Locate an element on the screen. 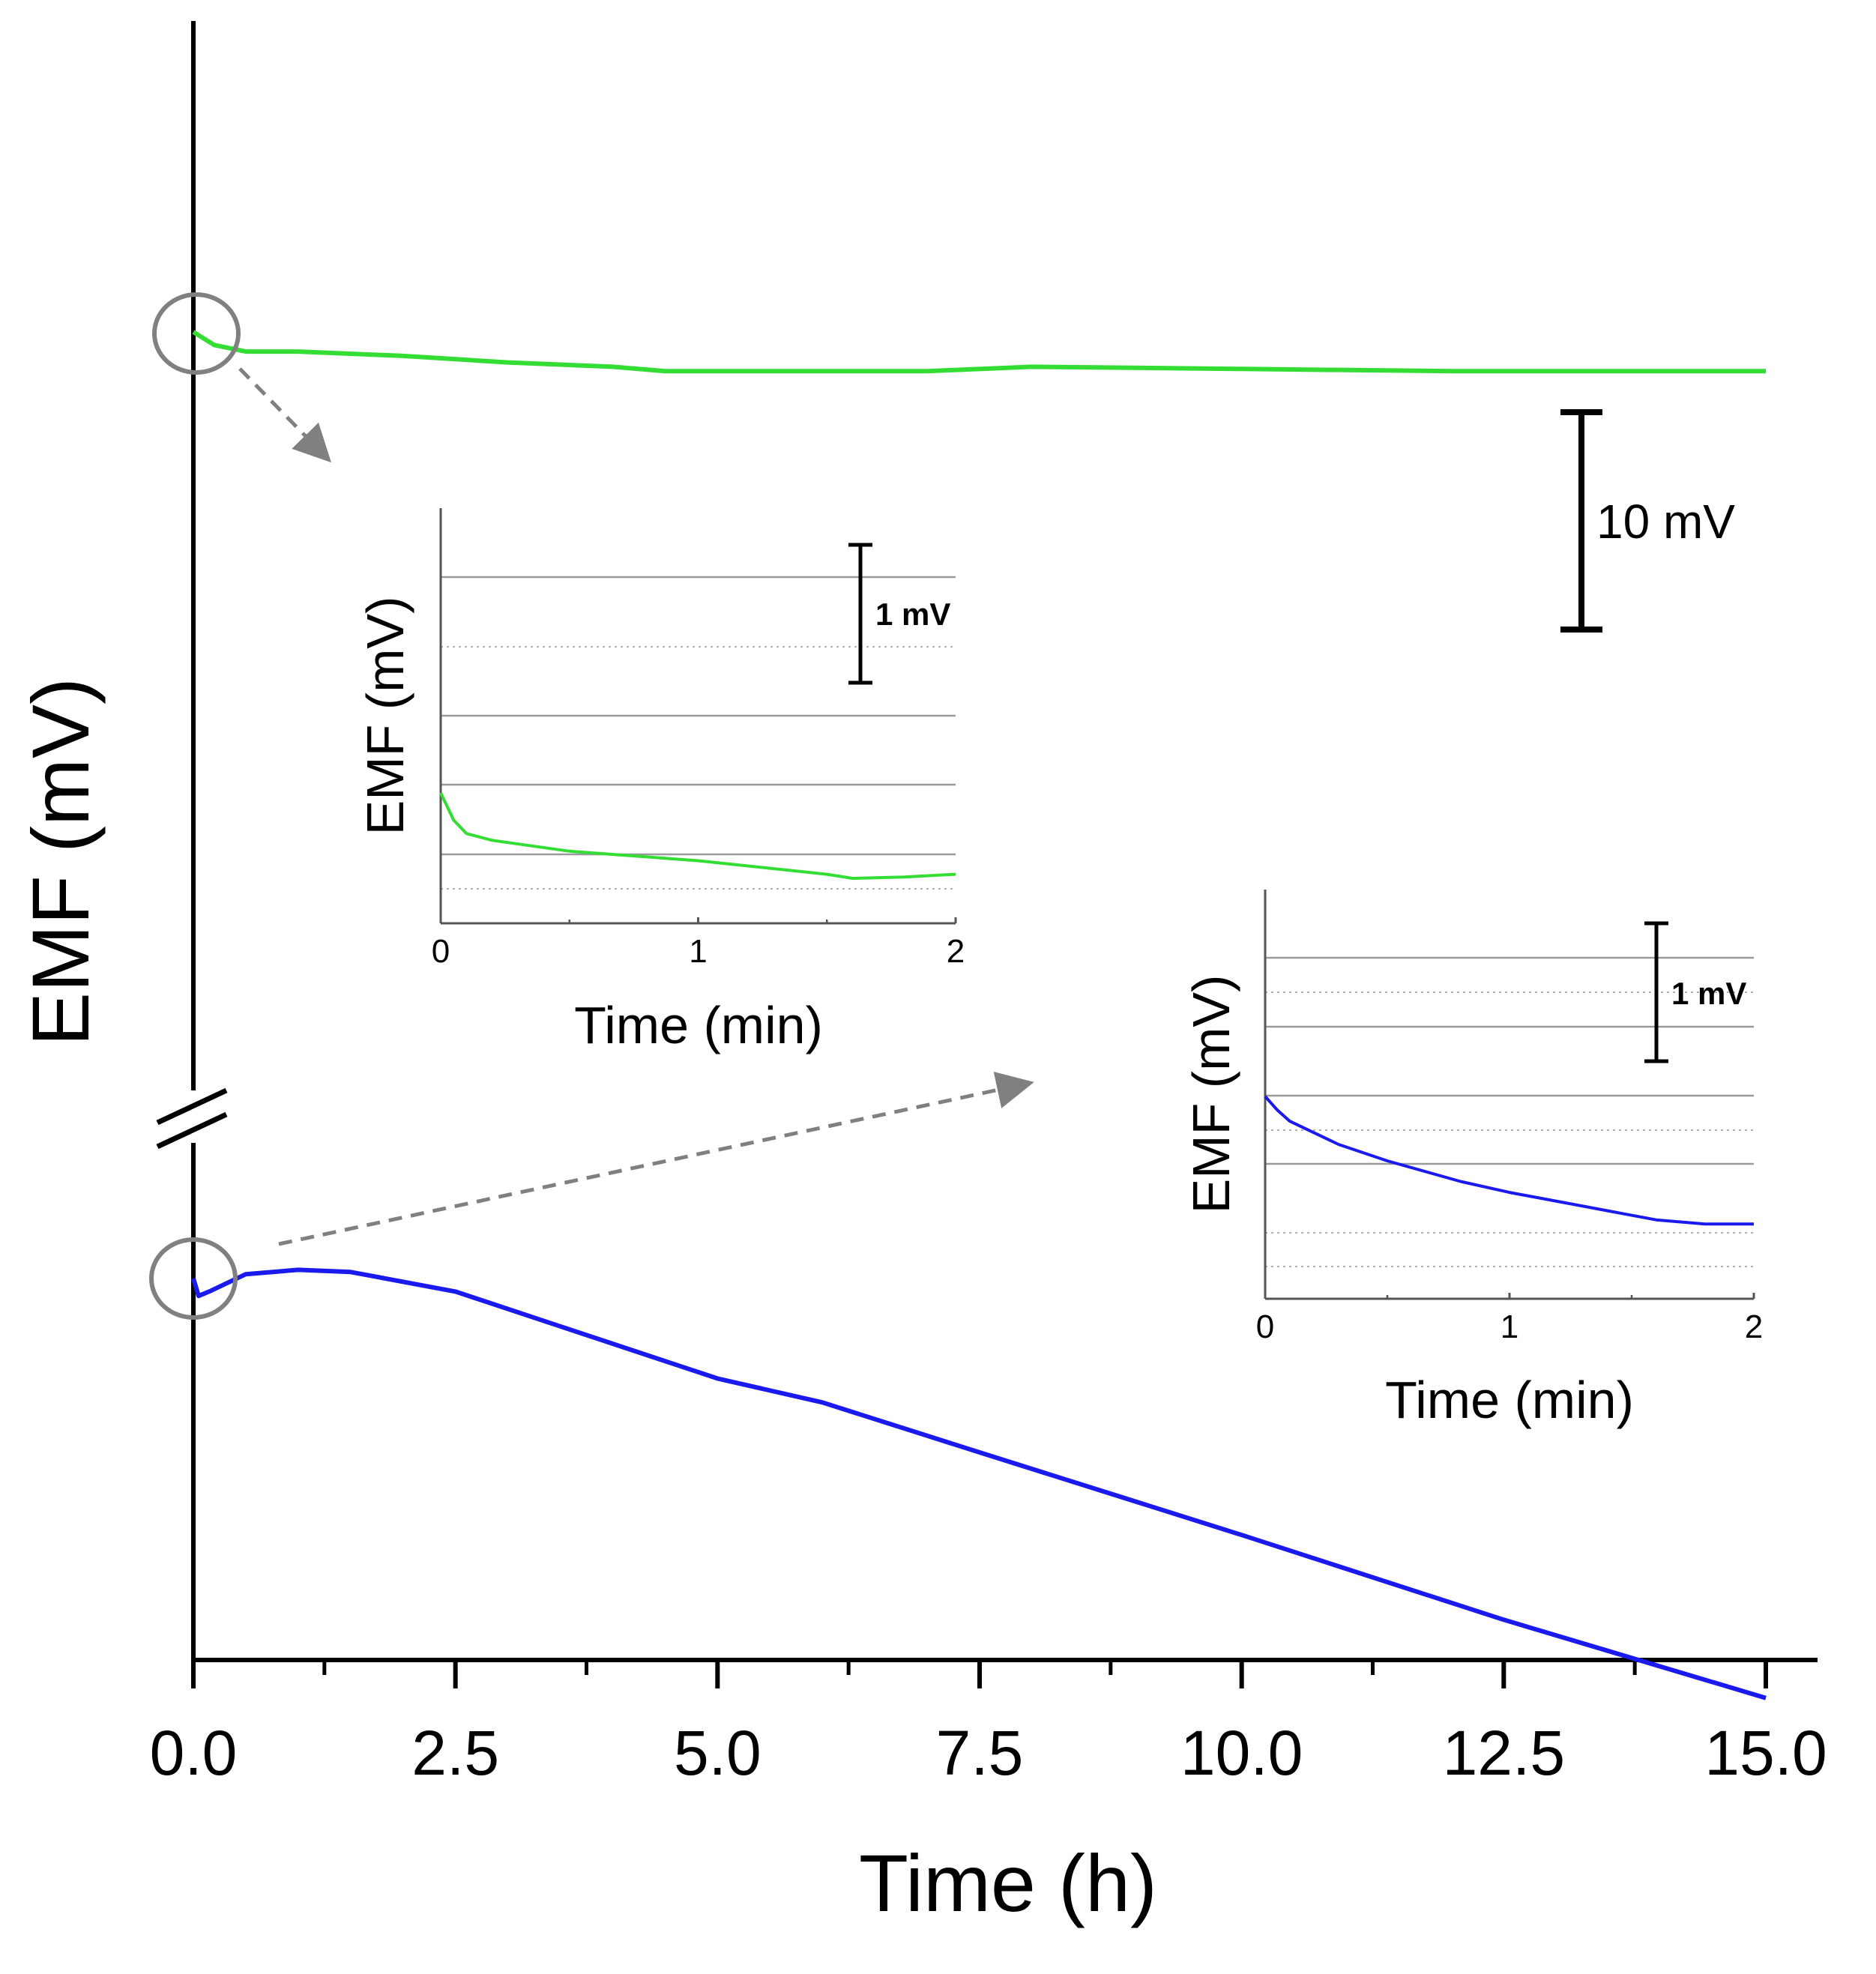 This screenshot has width=1876, height=1974. scale-bar-label: 10 mV is located at coordinates (1666, 522).